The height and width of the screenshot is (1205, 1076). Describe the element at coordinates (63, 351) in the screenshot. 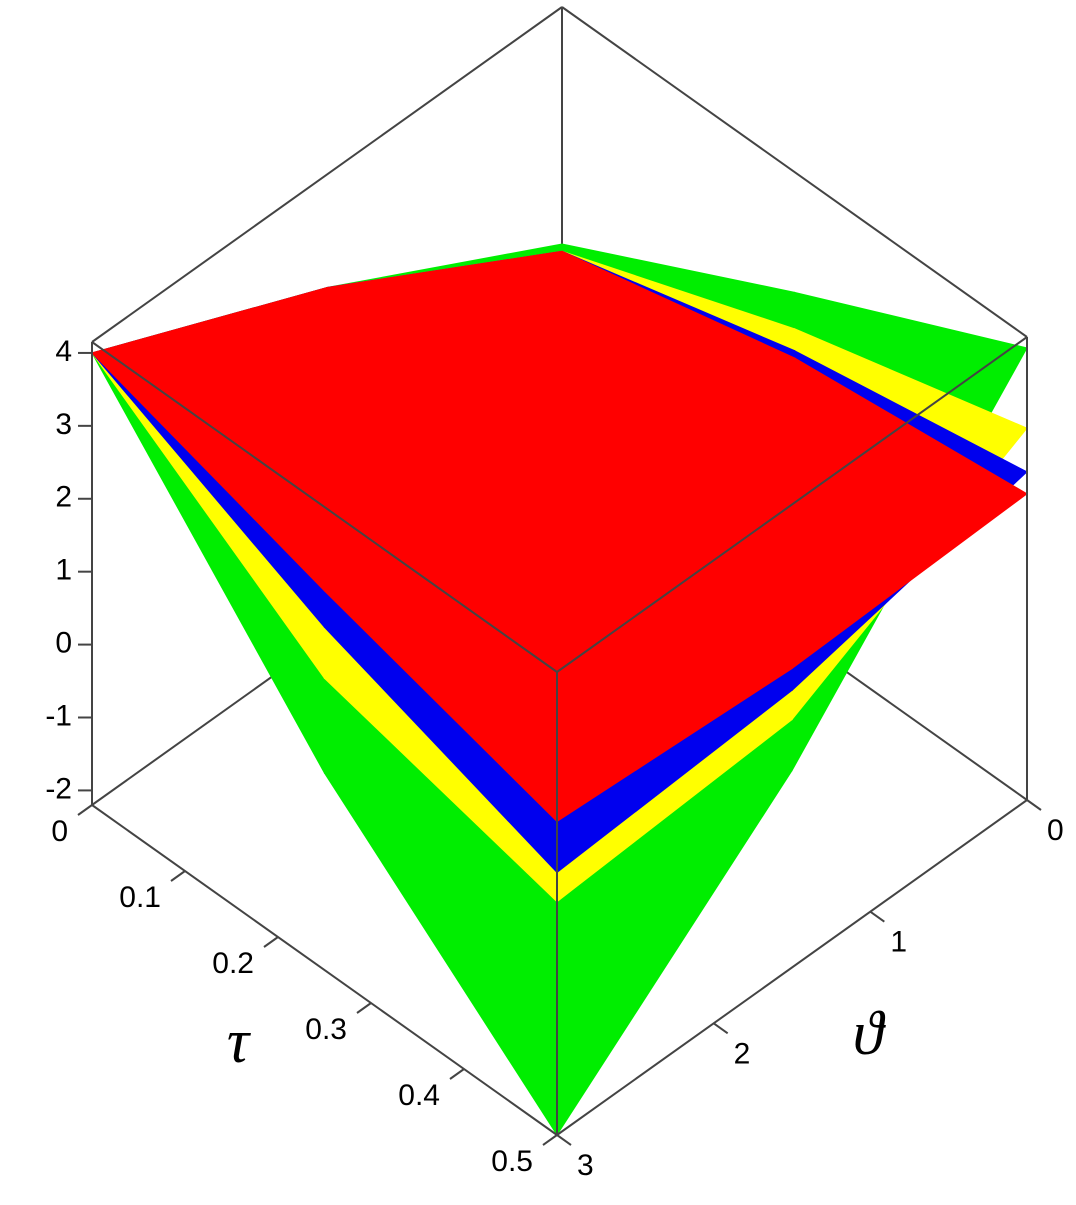

I see `z-tick-label: 4` at that location.